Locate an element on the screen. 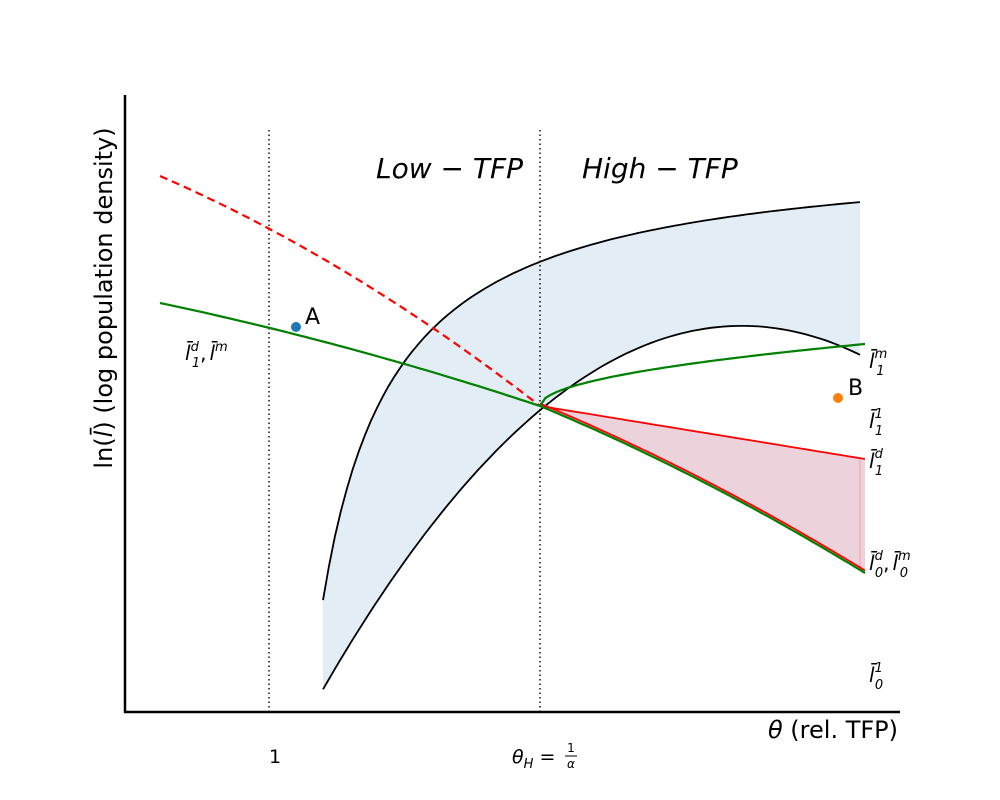 The width and height of the screenshot is (1000, 800). svg-text: 1 is located at coordinates (571, 748).